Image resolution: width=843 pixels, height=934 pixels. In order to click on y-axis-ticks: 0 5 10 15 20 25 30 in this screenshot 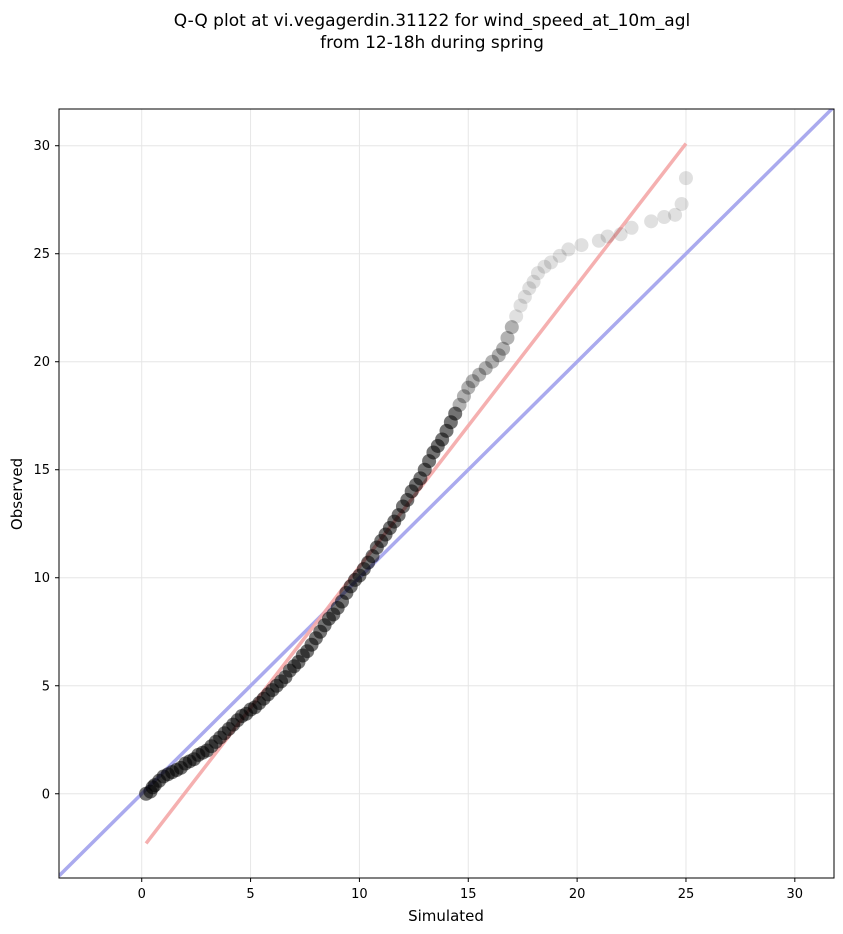, I will do `click(46, 470)`.